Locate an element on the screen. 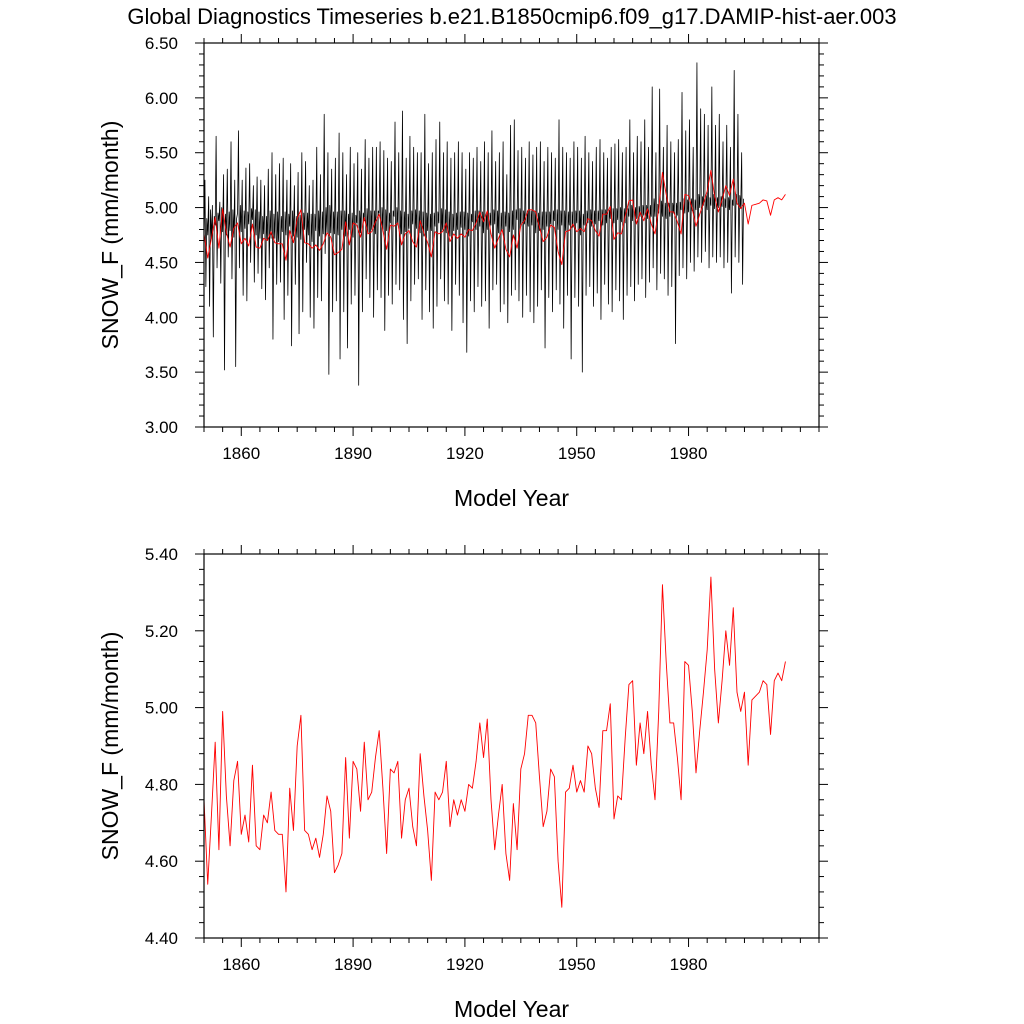  y-tick-label: 5.20 is located at coordinates (161, 631).